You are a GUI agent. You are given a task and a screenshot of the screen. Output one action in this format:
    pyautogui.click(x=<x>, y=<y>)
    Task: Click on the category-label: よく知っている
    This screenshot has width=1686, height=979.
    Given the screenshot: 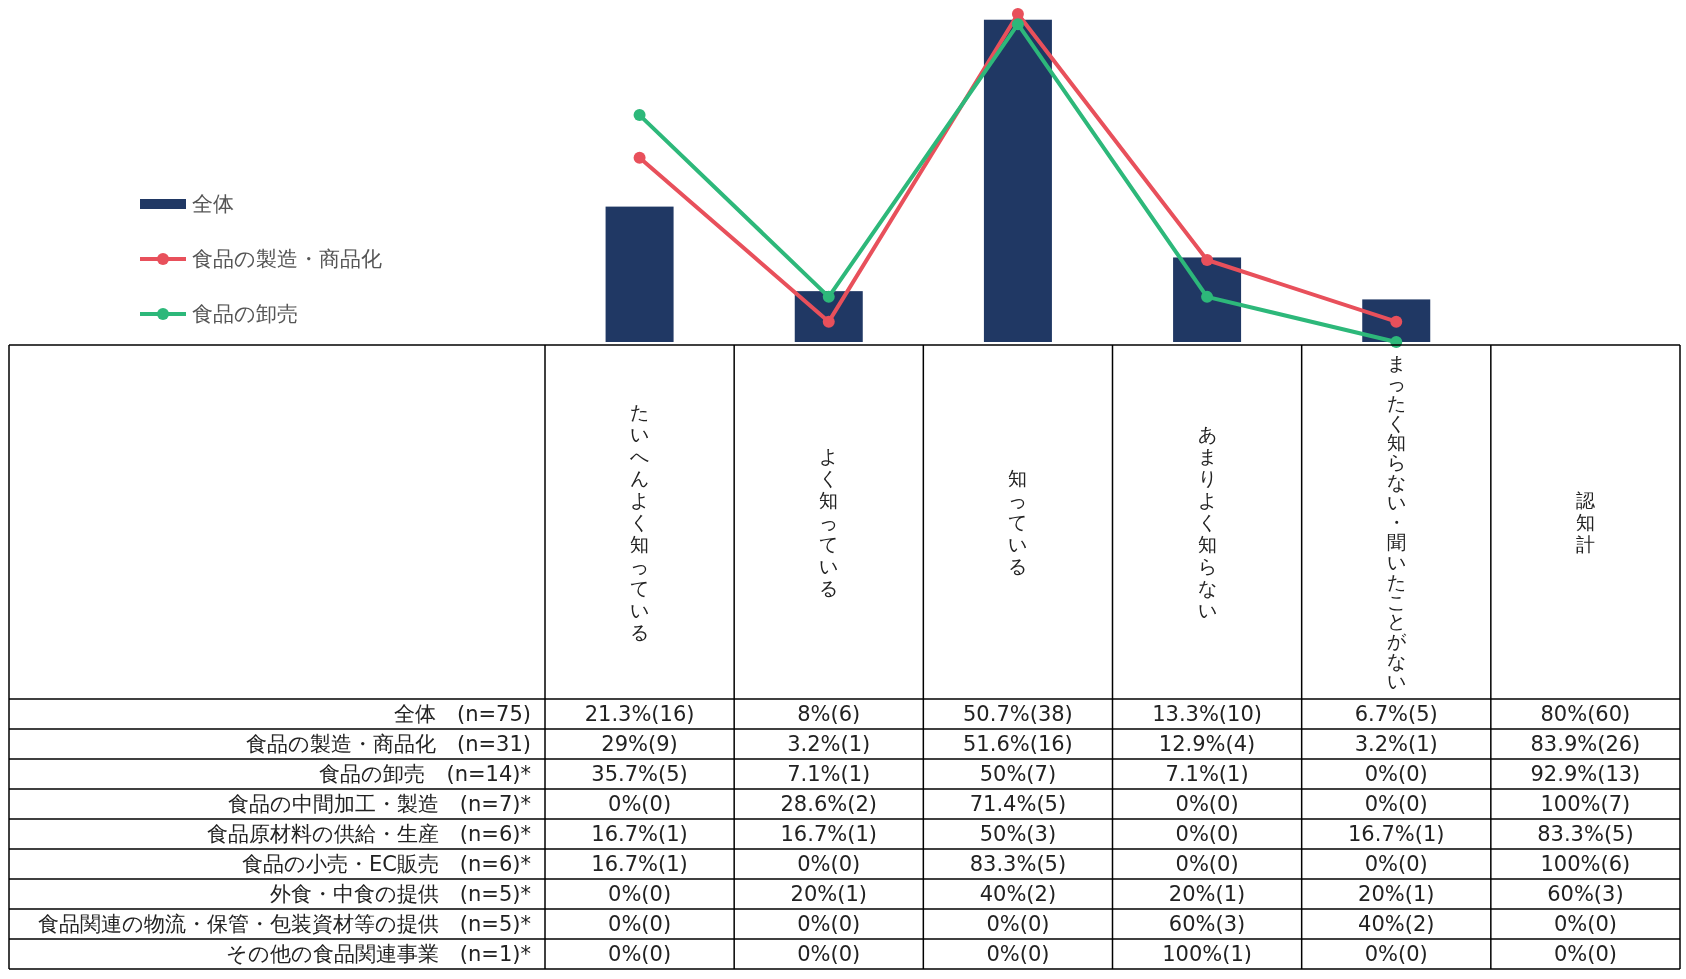 What is the action you would take?
    pyautogui.click(x=829, y=522)
    